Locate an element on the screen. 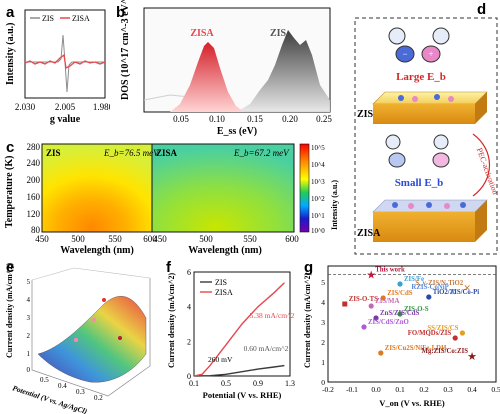  panel-g-letter: g is located at coordinates (308, 267).